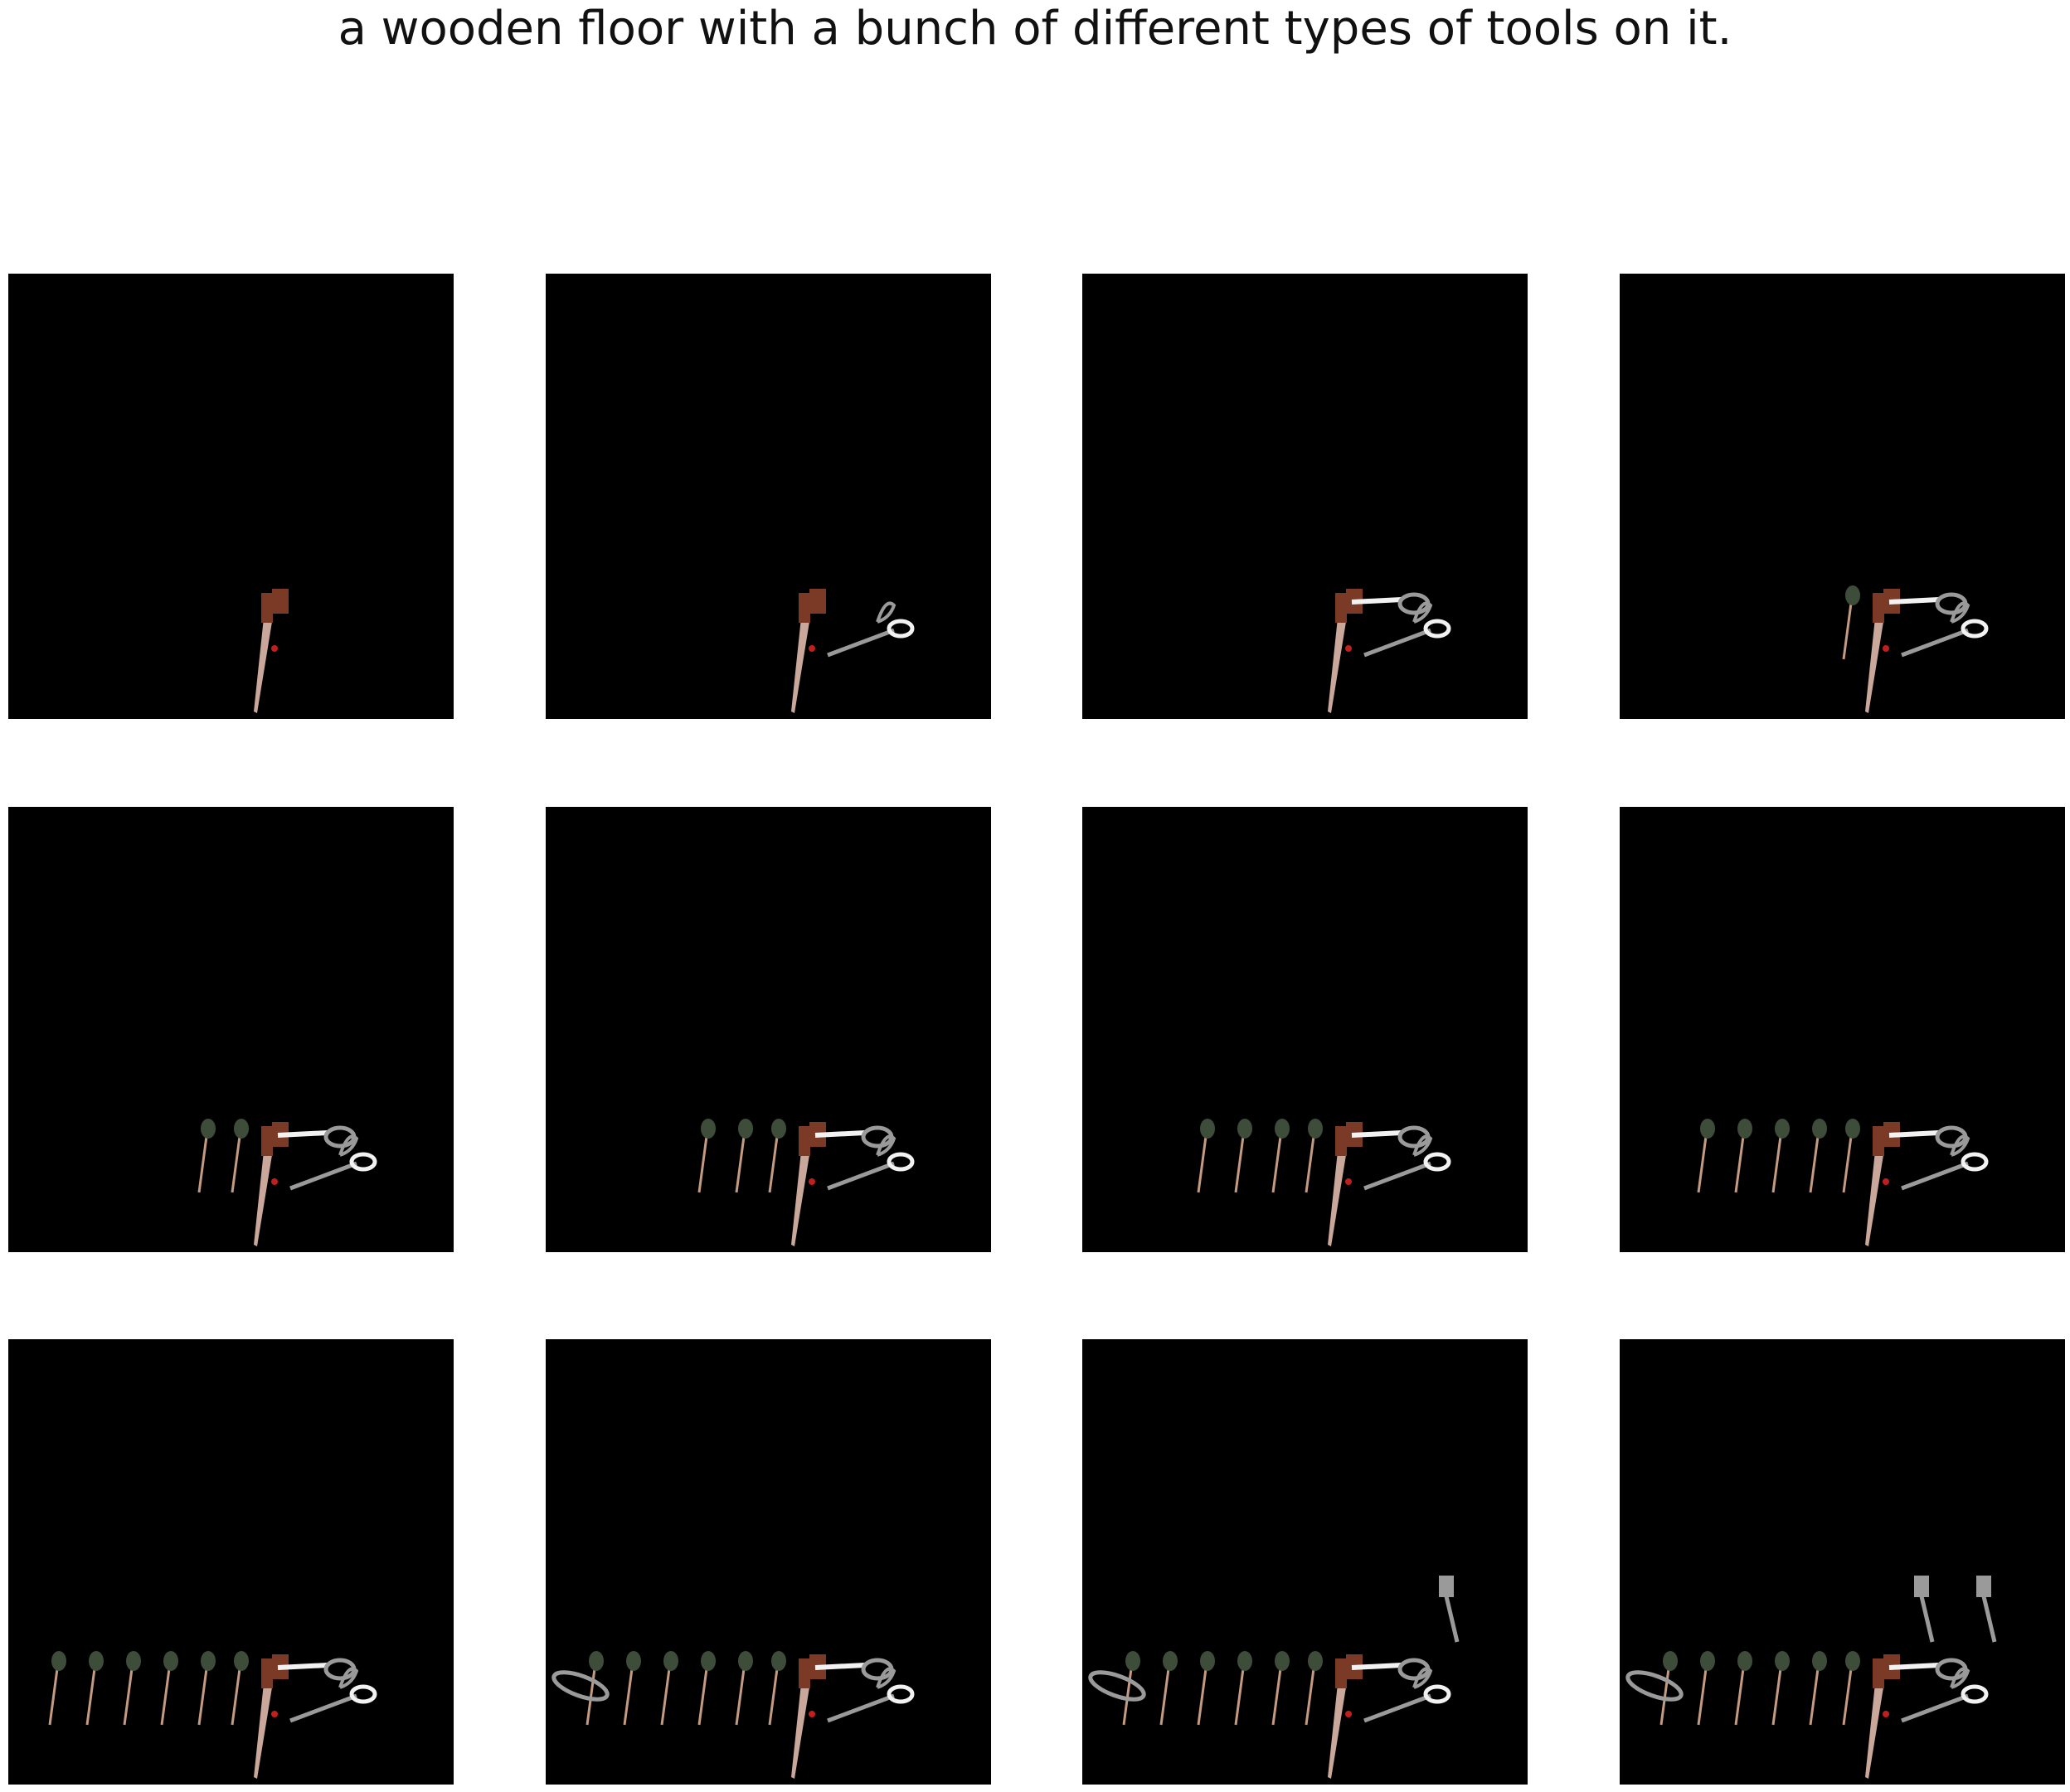 The width and height of the screenshot is (2070, 1792). Describe the element at coordinates (870, 630) in the screenshot. I see `scissors-icon` at that location.